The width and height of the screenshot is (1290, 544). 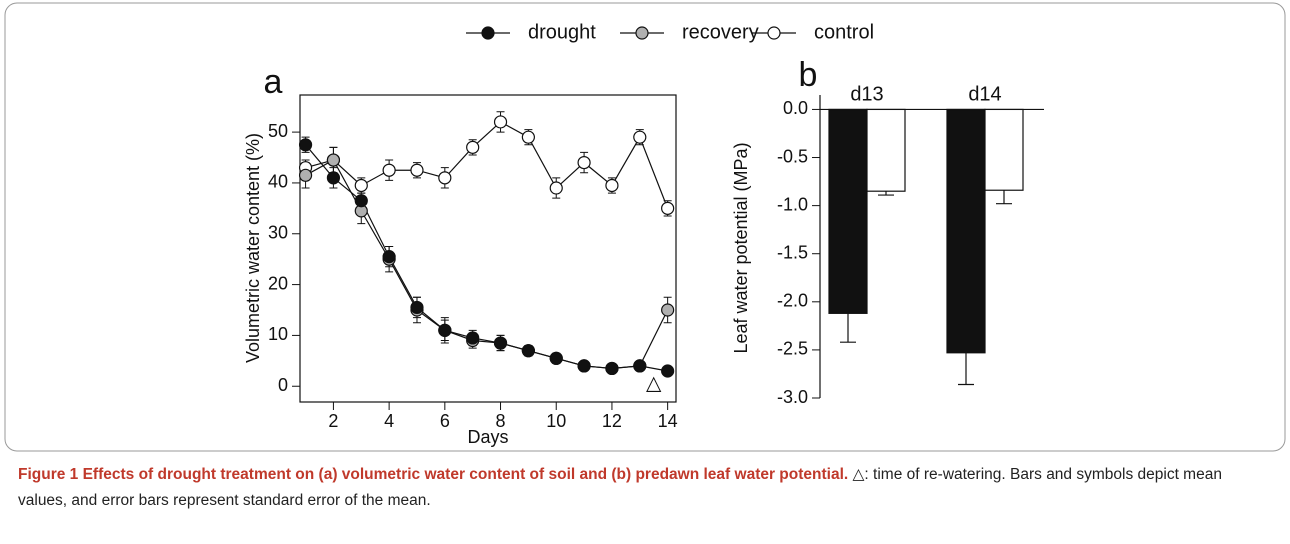 I want to click on x-tick-label: 8, so click(x=501, y=421).